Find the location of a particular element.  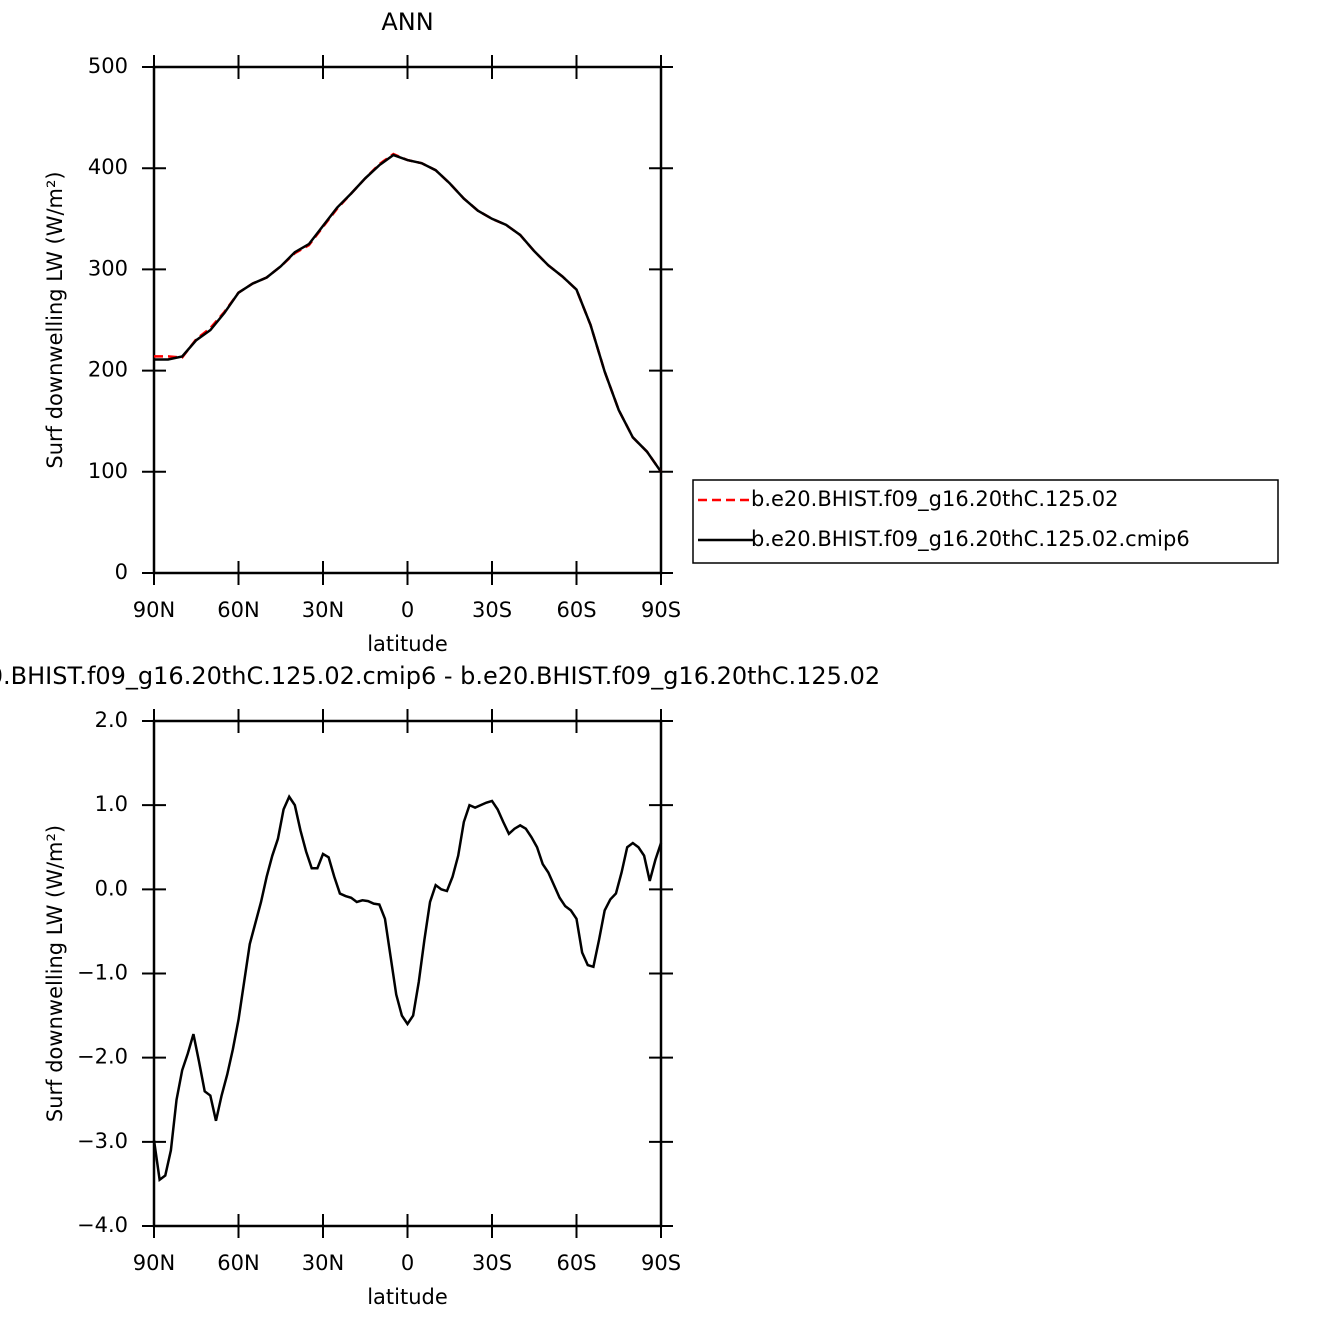

y-tick-label: −1.0 is located at coordinates (102, 973).